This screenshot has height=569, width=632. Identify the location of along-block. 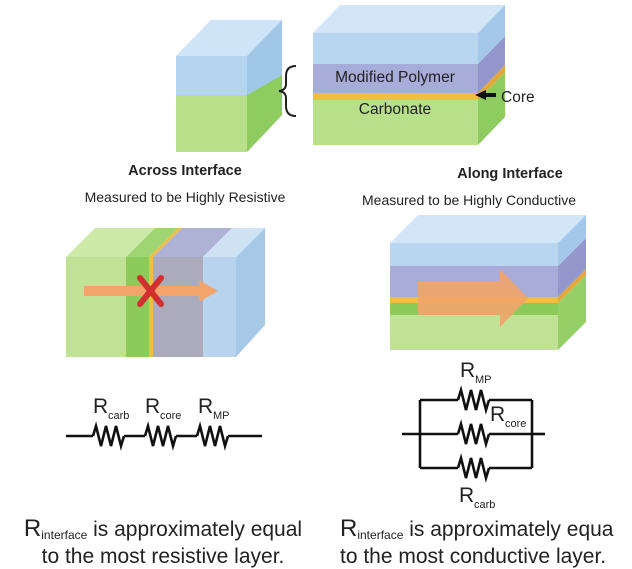
(488, 282).